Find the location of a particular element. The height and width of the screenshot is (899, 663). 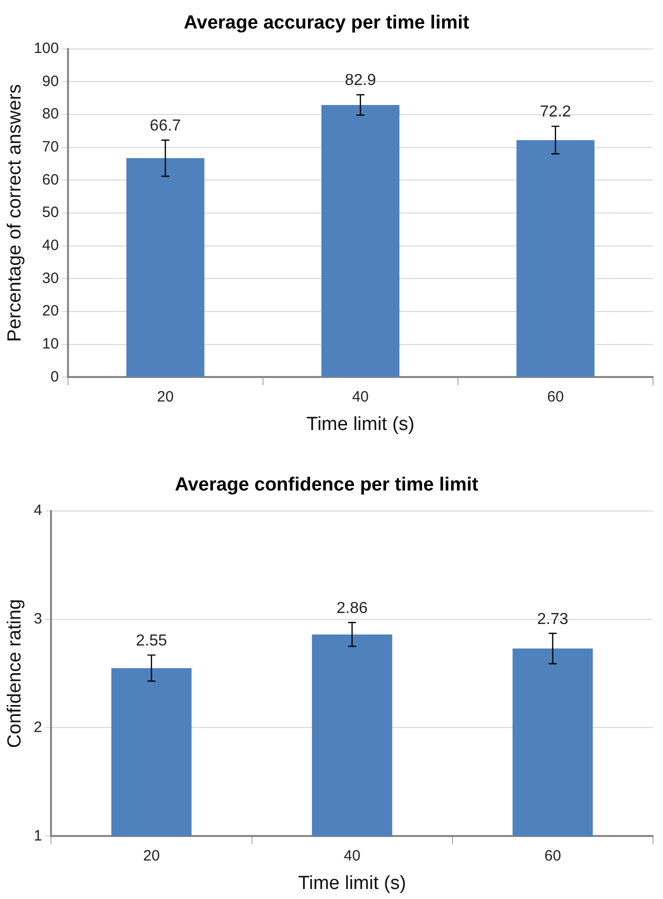

y-tick-label: 20 is located at coordinates (50, 311).